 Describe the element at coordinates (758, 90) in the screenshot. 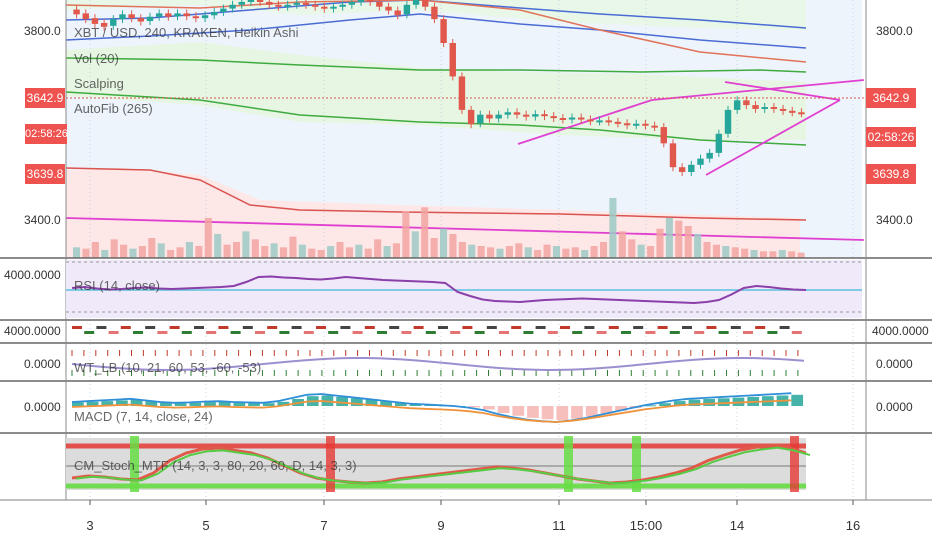

I see `trendline-wedge-top` at that location.